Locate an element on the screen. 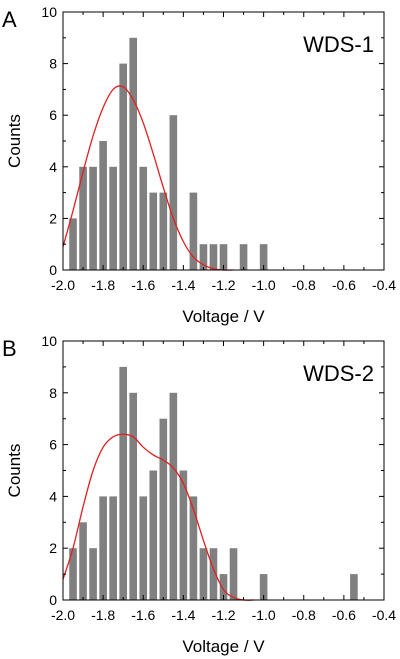  chart-title: WDS-1 is located at coordinates (338, 44).